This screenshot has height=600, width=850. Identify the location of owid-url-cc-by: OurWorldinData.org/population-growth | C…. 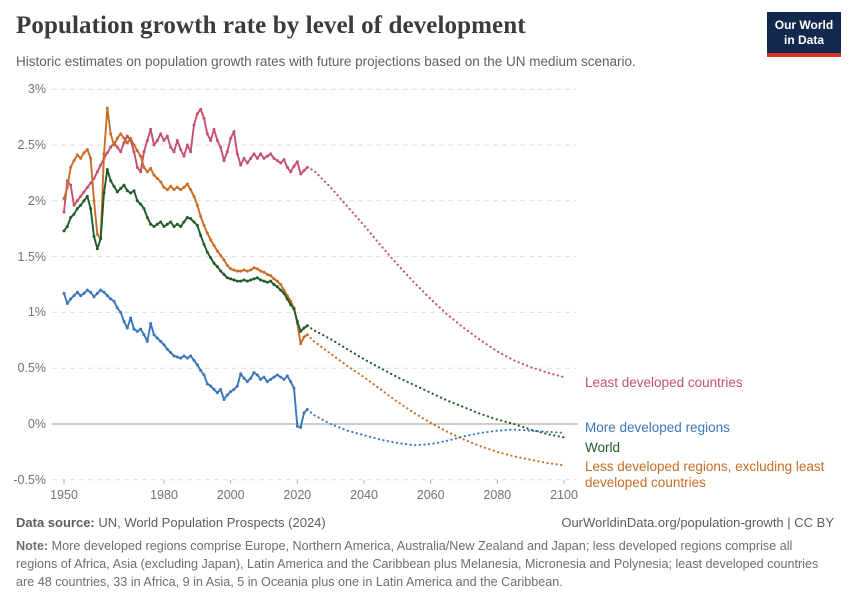
(697, 522).